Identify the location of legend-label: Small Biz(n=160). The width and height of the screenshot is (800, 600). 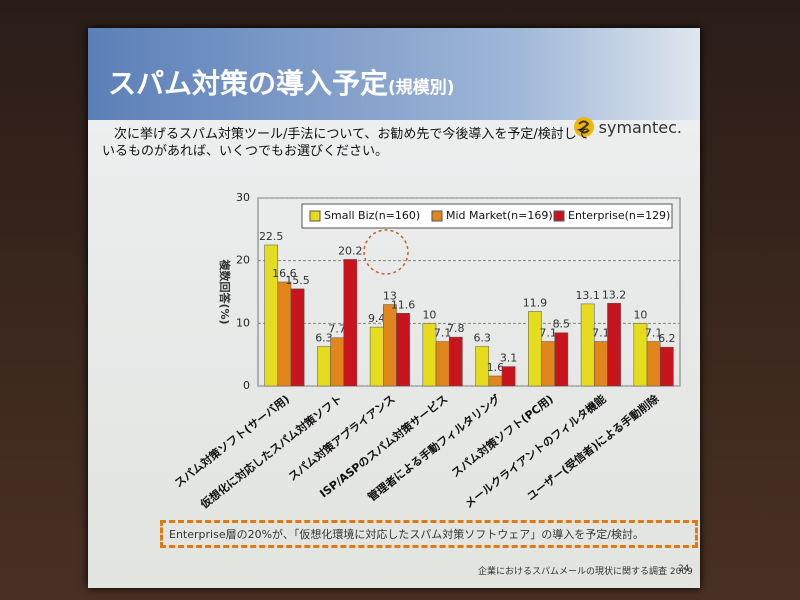
(372, 215).